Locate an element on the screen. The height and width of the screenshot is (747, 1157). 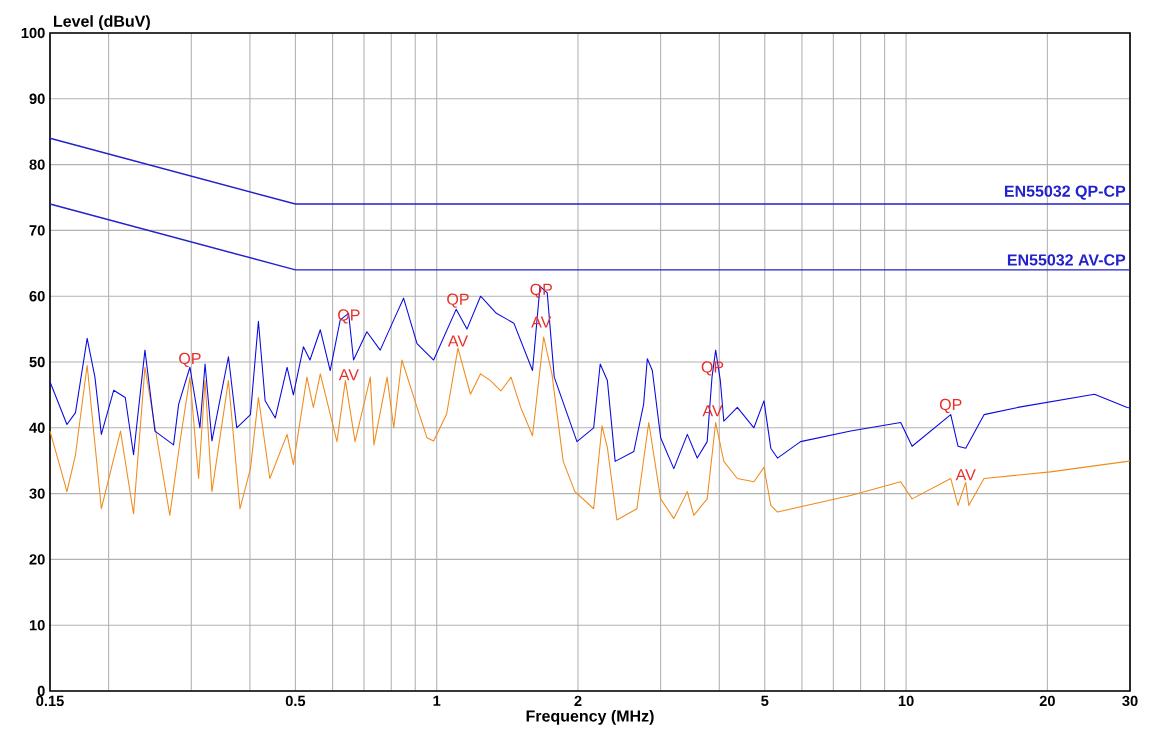
y-tick-label: 0 is located at coordinates (41, 691).